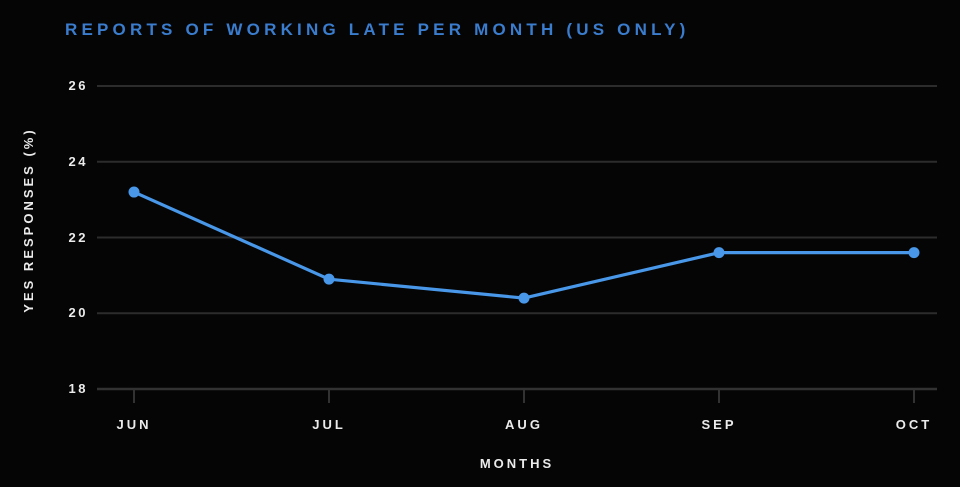 This screenshot has height=487, width=960. What do you see at coordinates (719, 424) in the screenshot?
I see `x-tick-label: SEP` at bounding box center [719, 424].